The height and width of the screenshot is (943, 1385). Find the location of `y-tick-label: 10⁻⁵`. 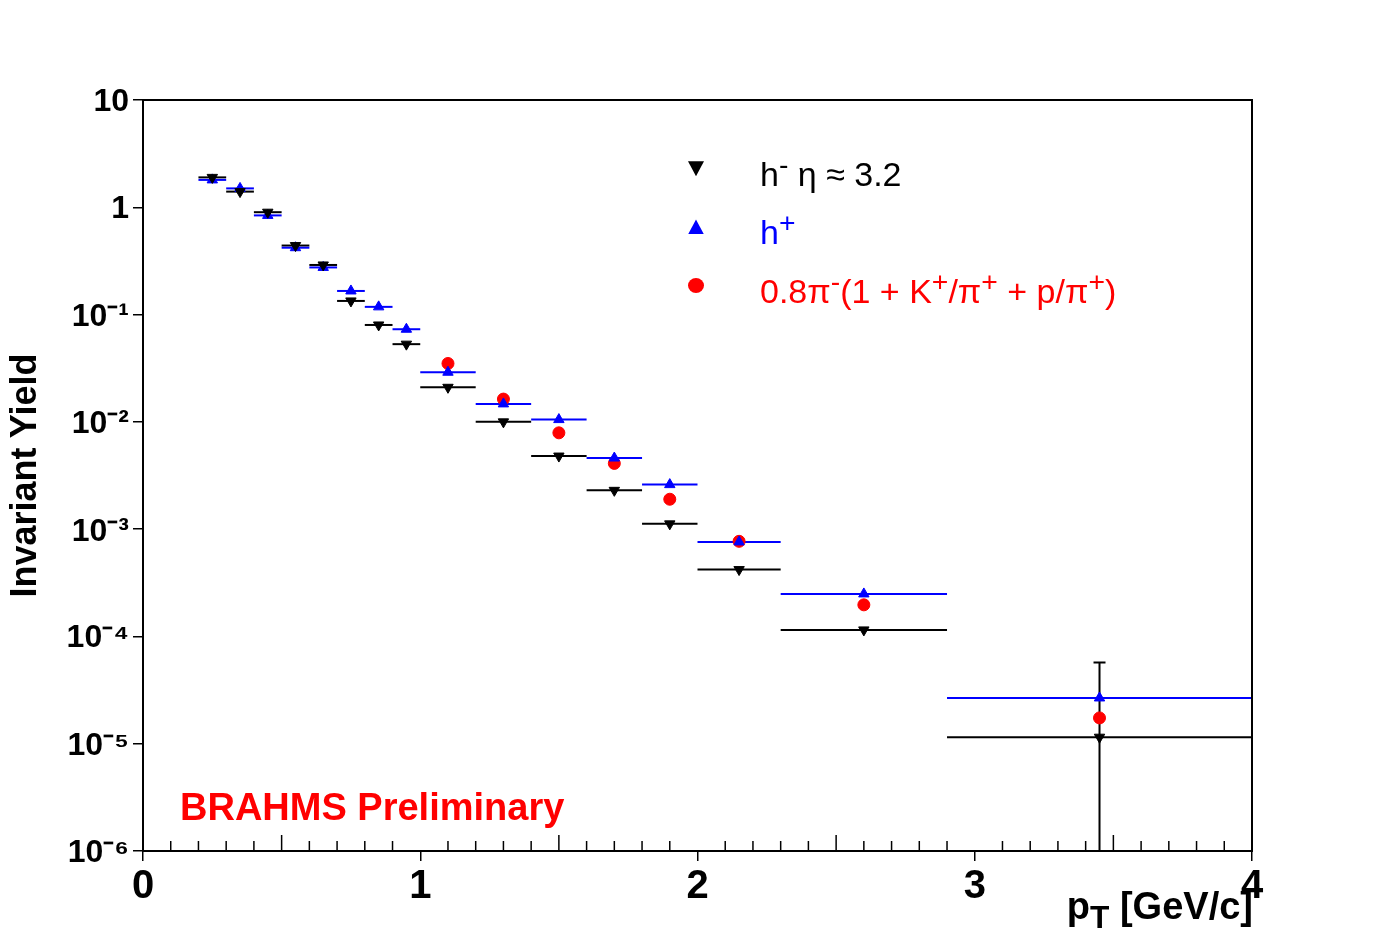

y-tick-label: 10⁻⁵ is located at coordinates (98, 743).